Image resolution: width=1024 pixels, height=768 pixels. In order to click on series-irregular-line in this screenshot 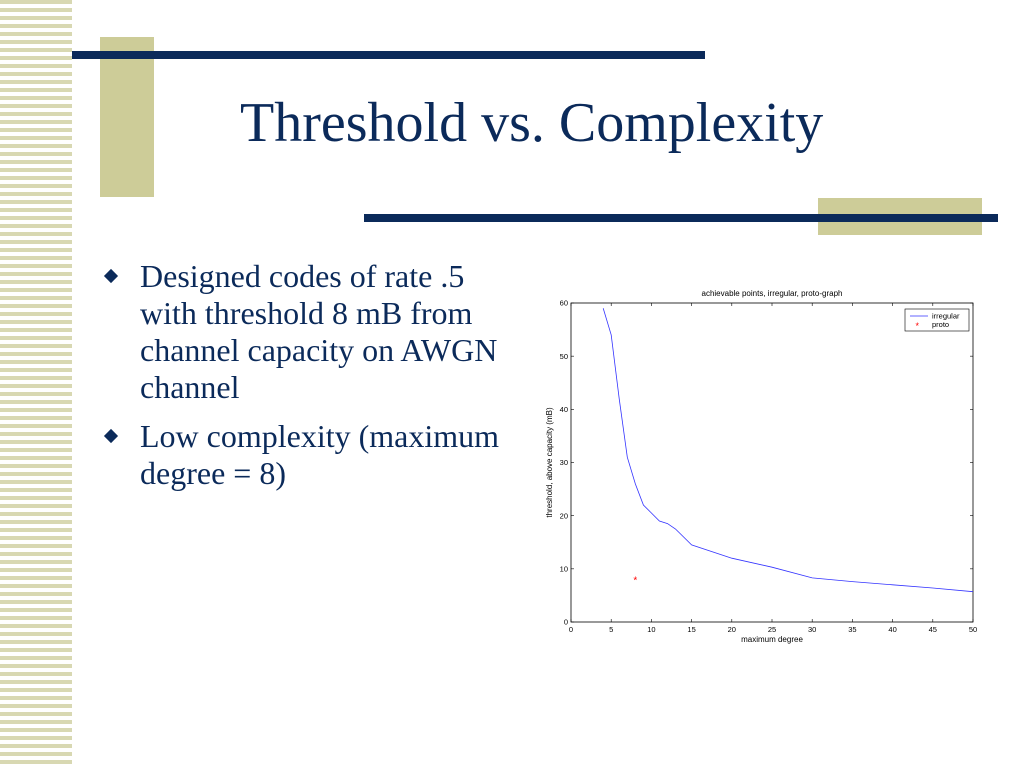, I will do `click(788, 450)`.